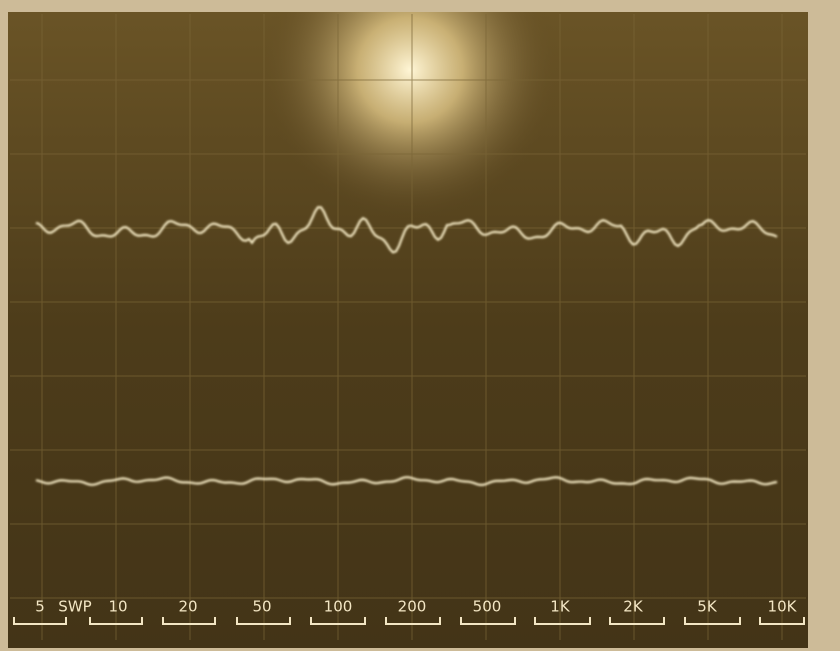  Describe the element at coordinates (707, 607) in the screenshot. I see `scale-label: 5K` at that location.